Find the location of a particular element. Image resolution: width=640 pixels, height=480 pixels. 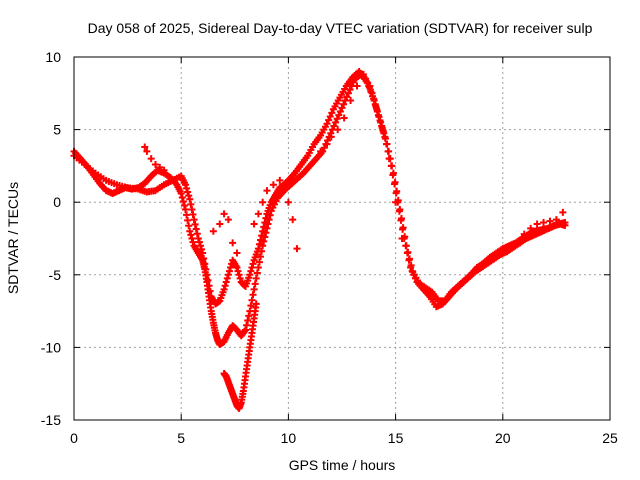

y-axis-label: SDTVAR / TECUs is located at coordinates (13, 238).